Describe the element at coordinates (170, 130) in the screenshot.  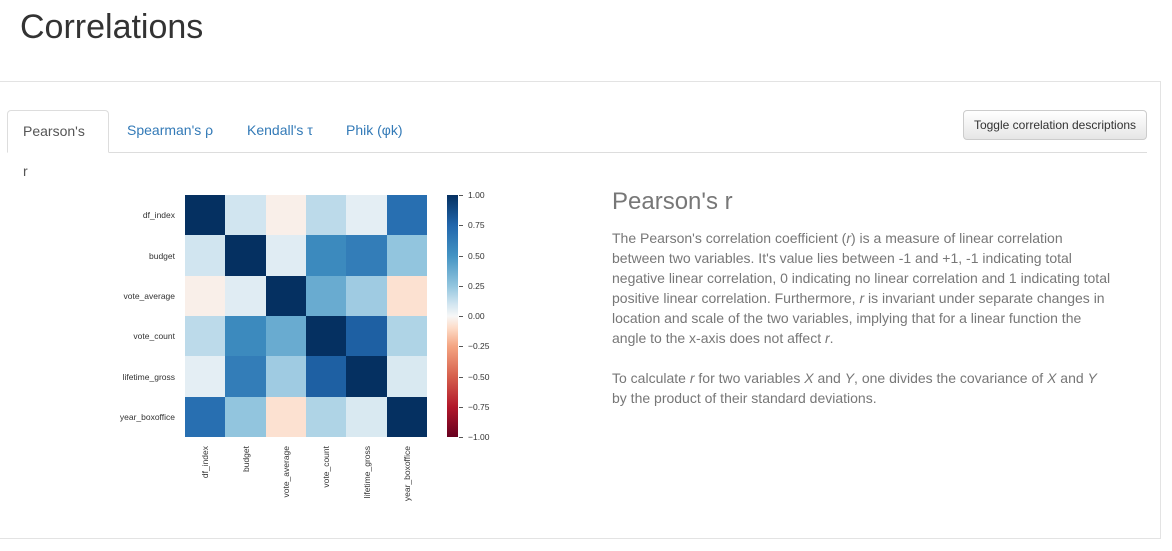
I see `tab-spearman: Spearman's ρ` at that location.